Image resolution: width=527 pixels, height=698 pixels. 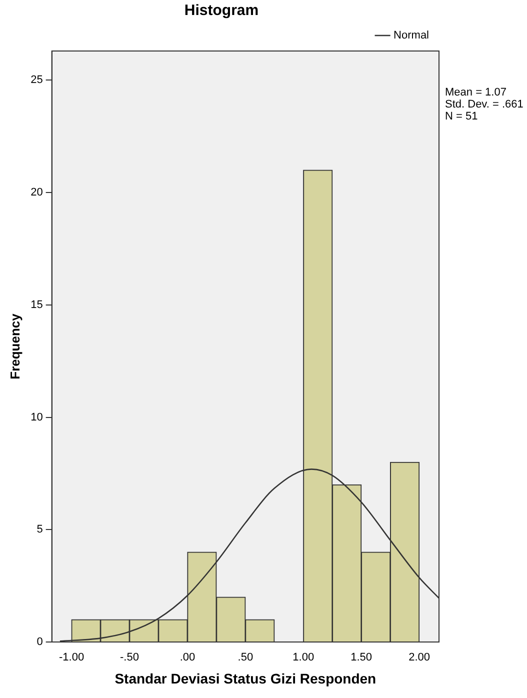 What do you see at coordinates (245, 678) in the screenshot?
I see `x-axis-title: Standar Deviasi Status Gizi Responden` at bounding box center [245, 678].